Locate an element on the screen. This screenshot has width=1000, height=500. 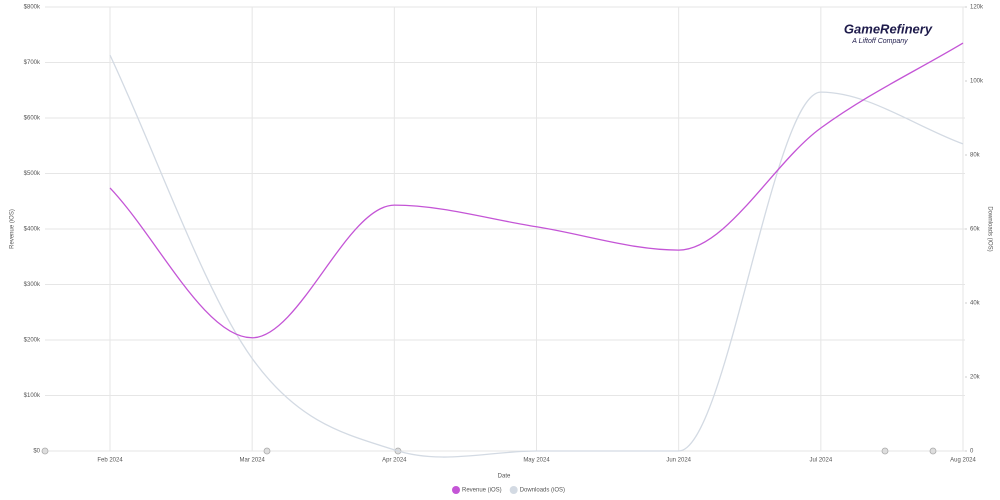
y2-tick-label: 60k is located at coordinates (975, 230).